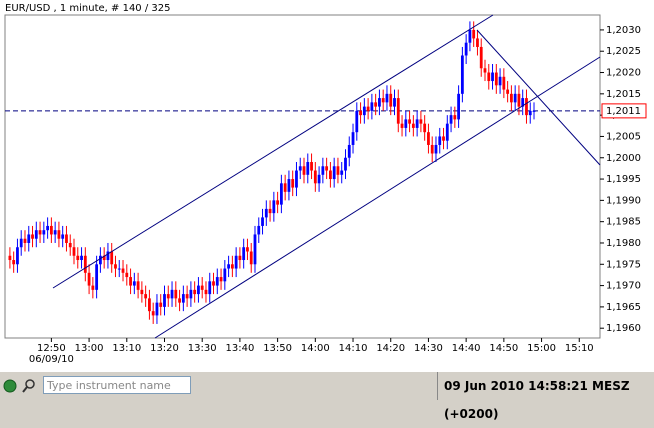  I want to click on y-tick-label: 1,2000, so click(623, 158).